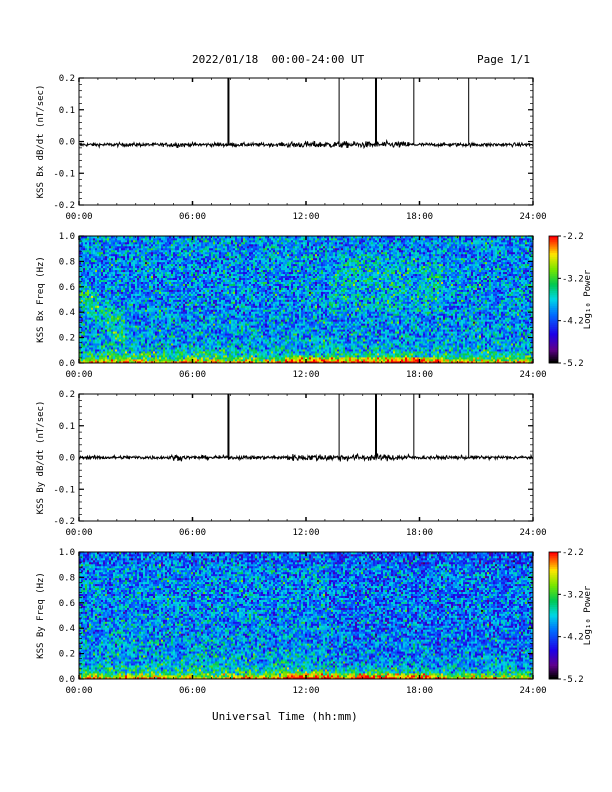  What do you see at coordinates (41, 142) in the screenshot?
I see `y-axis-label: KSS Bx dB/dt (nT/sec)` at bounding box center [41, 142].